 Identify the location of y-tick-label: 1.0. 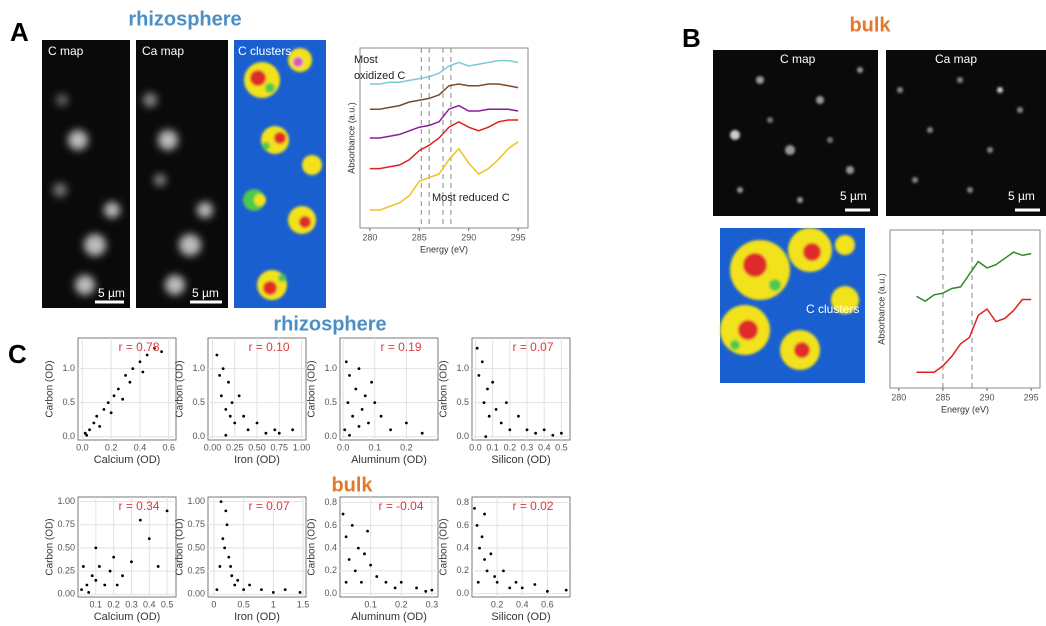
(462, 368).